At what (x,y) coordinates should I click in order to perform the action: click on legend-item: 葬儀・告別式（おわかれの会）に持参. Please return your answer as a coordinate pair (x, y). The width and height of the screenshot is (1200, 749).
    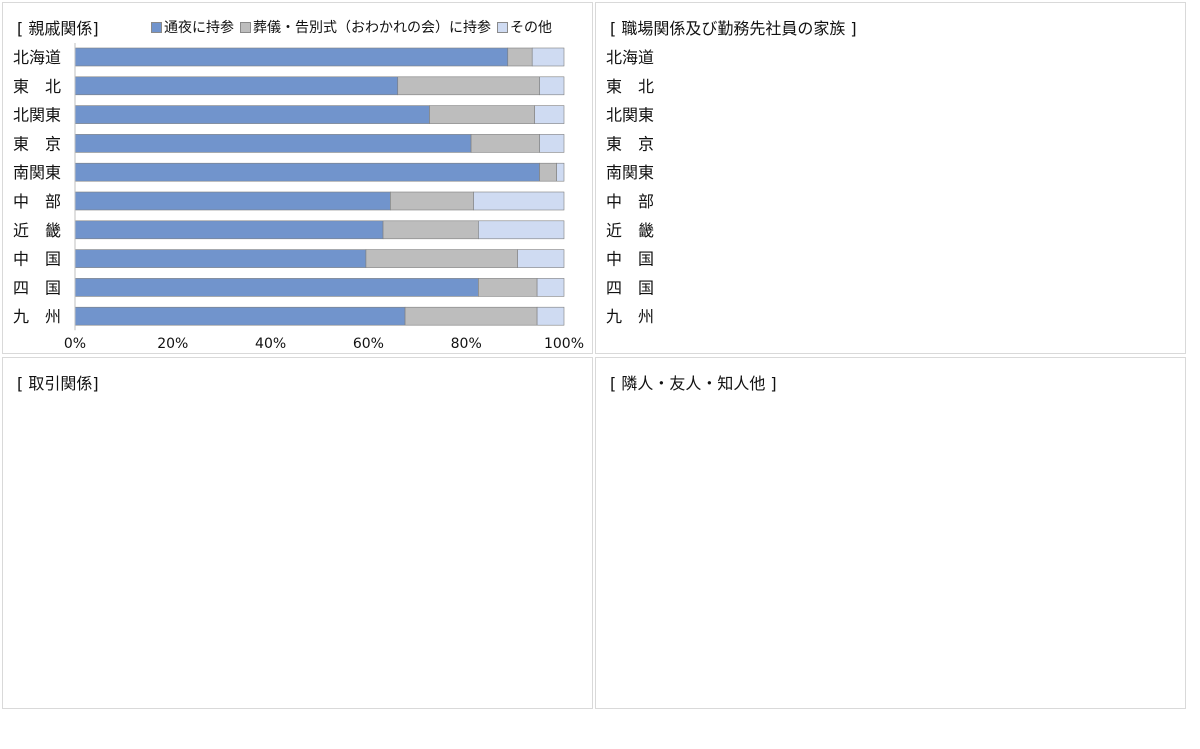
    Looking at the image, I should click on (365, 27).